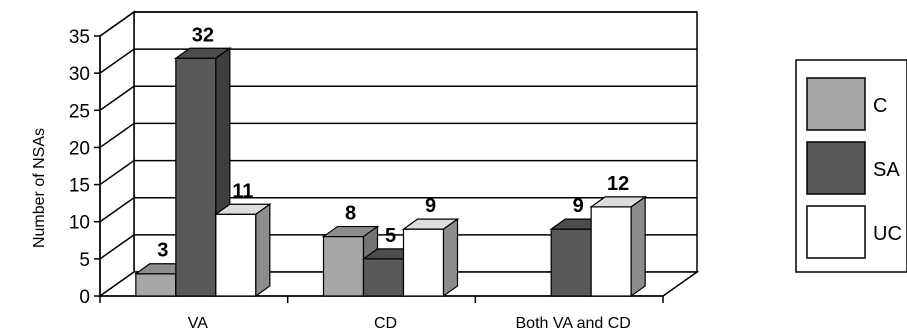  Describe the element at coordinates (79, 148) in the screenshot. I see `y-tick-label: 20` at that location.